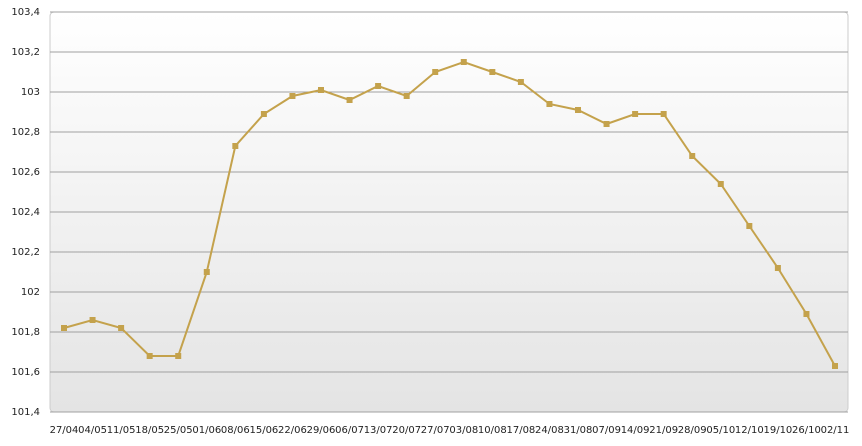  I want to click on x-tick-label: 12/10, so click(749, 430).